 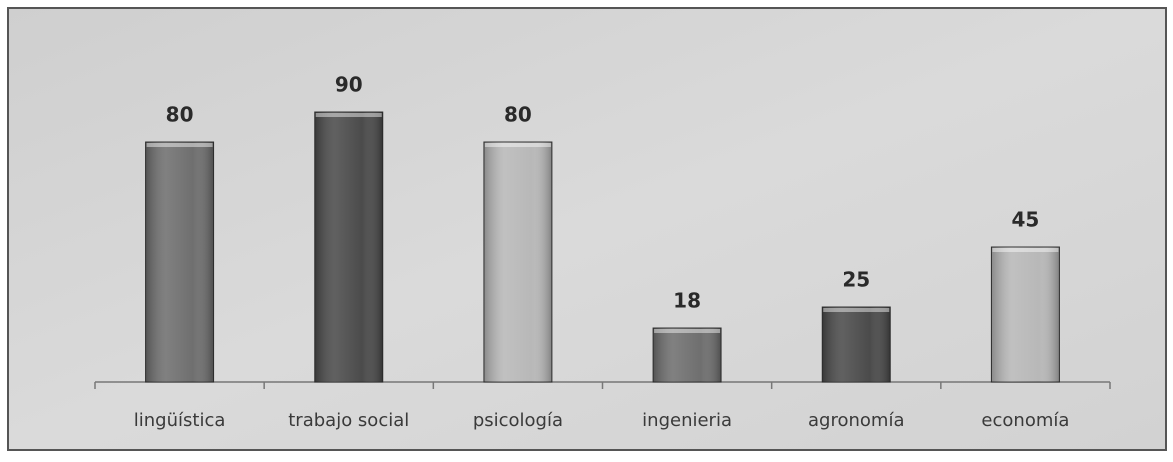 What do you see at coordinates (856, 420) in the screenshot?
I see `x-tick-label: agronomía` at bounding box center [856, 420].